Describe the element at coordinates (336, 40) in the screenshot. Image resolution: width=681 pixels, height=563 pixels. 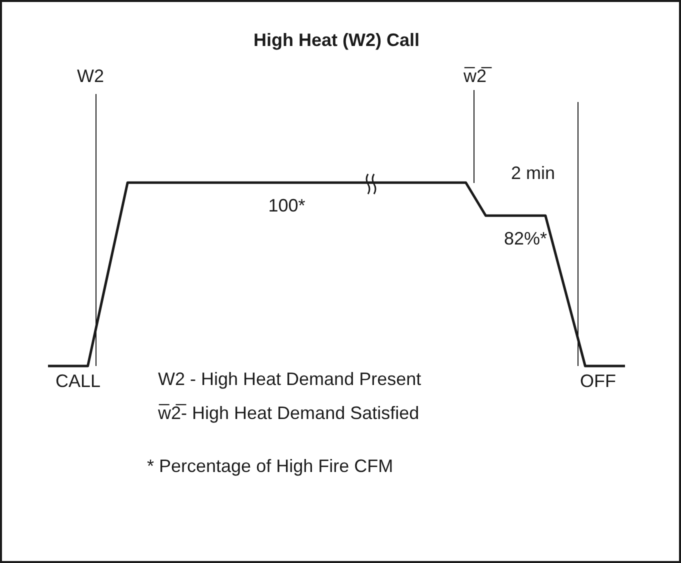
I see `chart-title: High Heat (W2) Call` at that location.